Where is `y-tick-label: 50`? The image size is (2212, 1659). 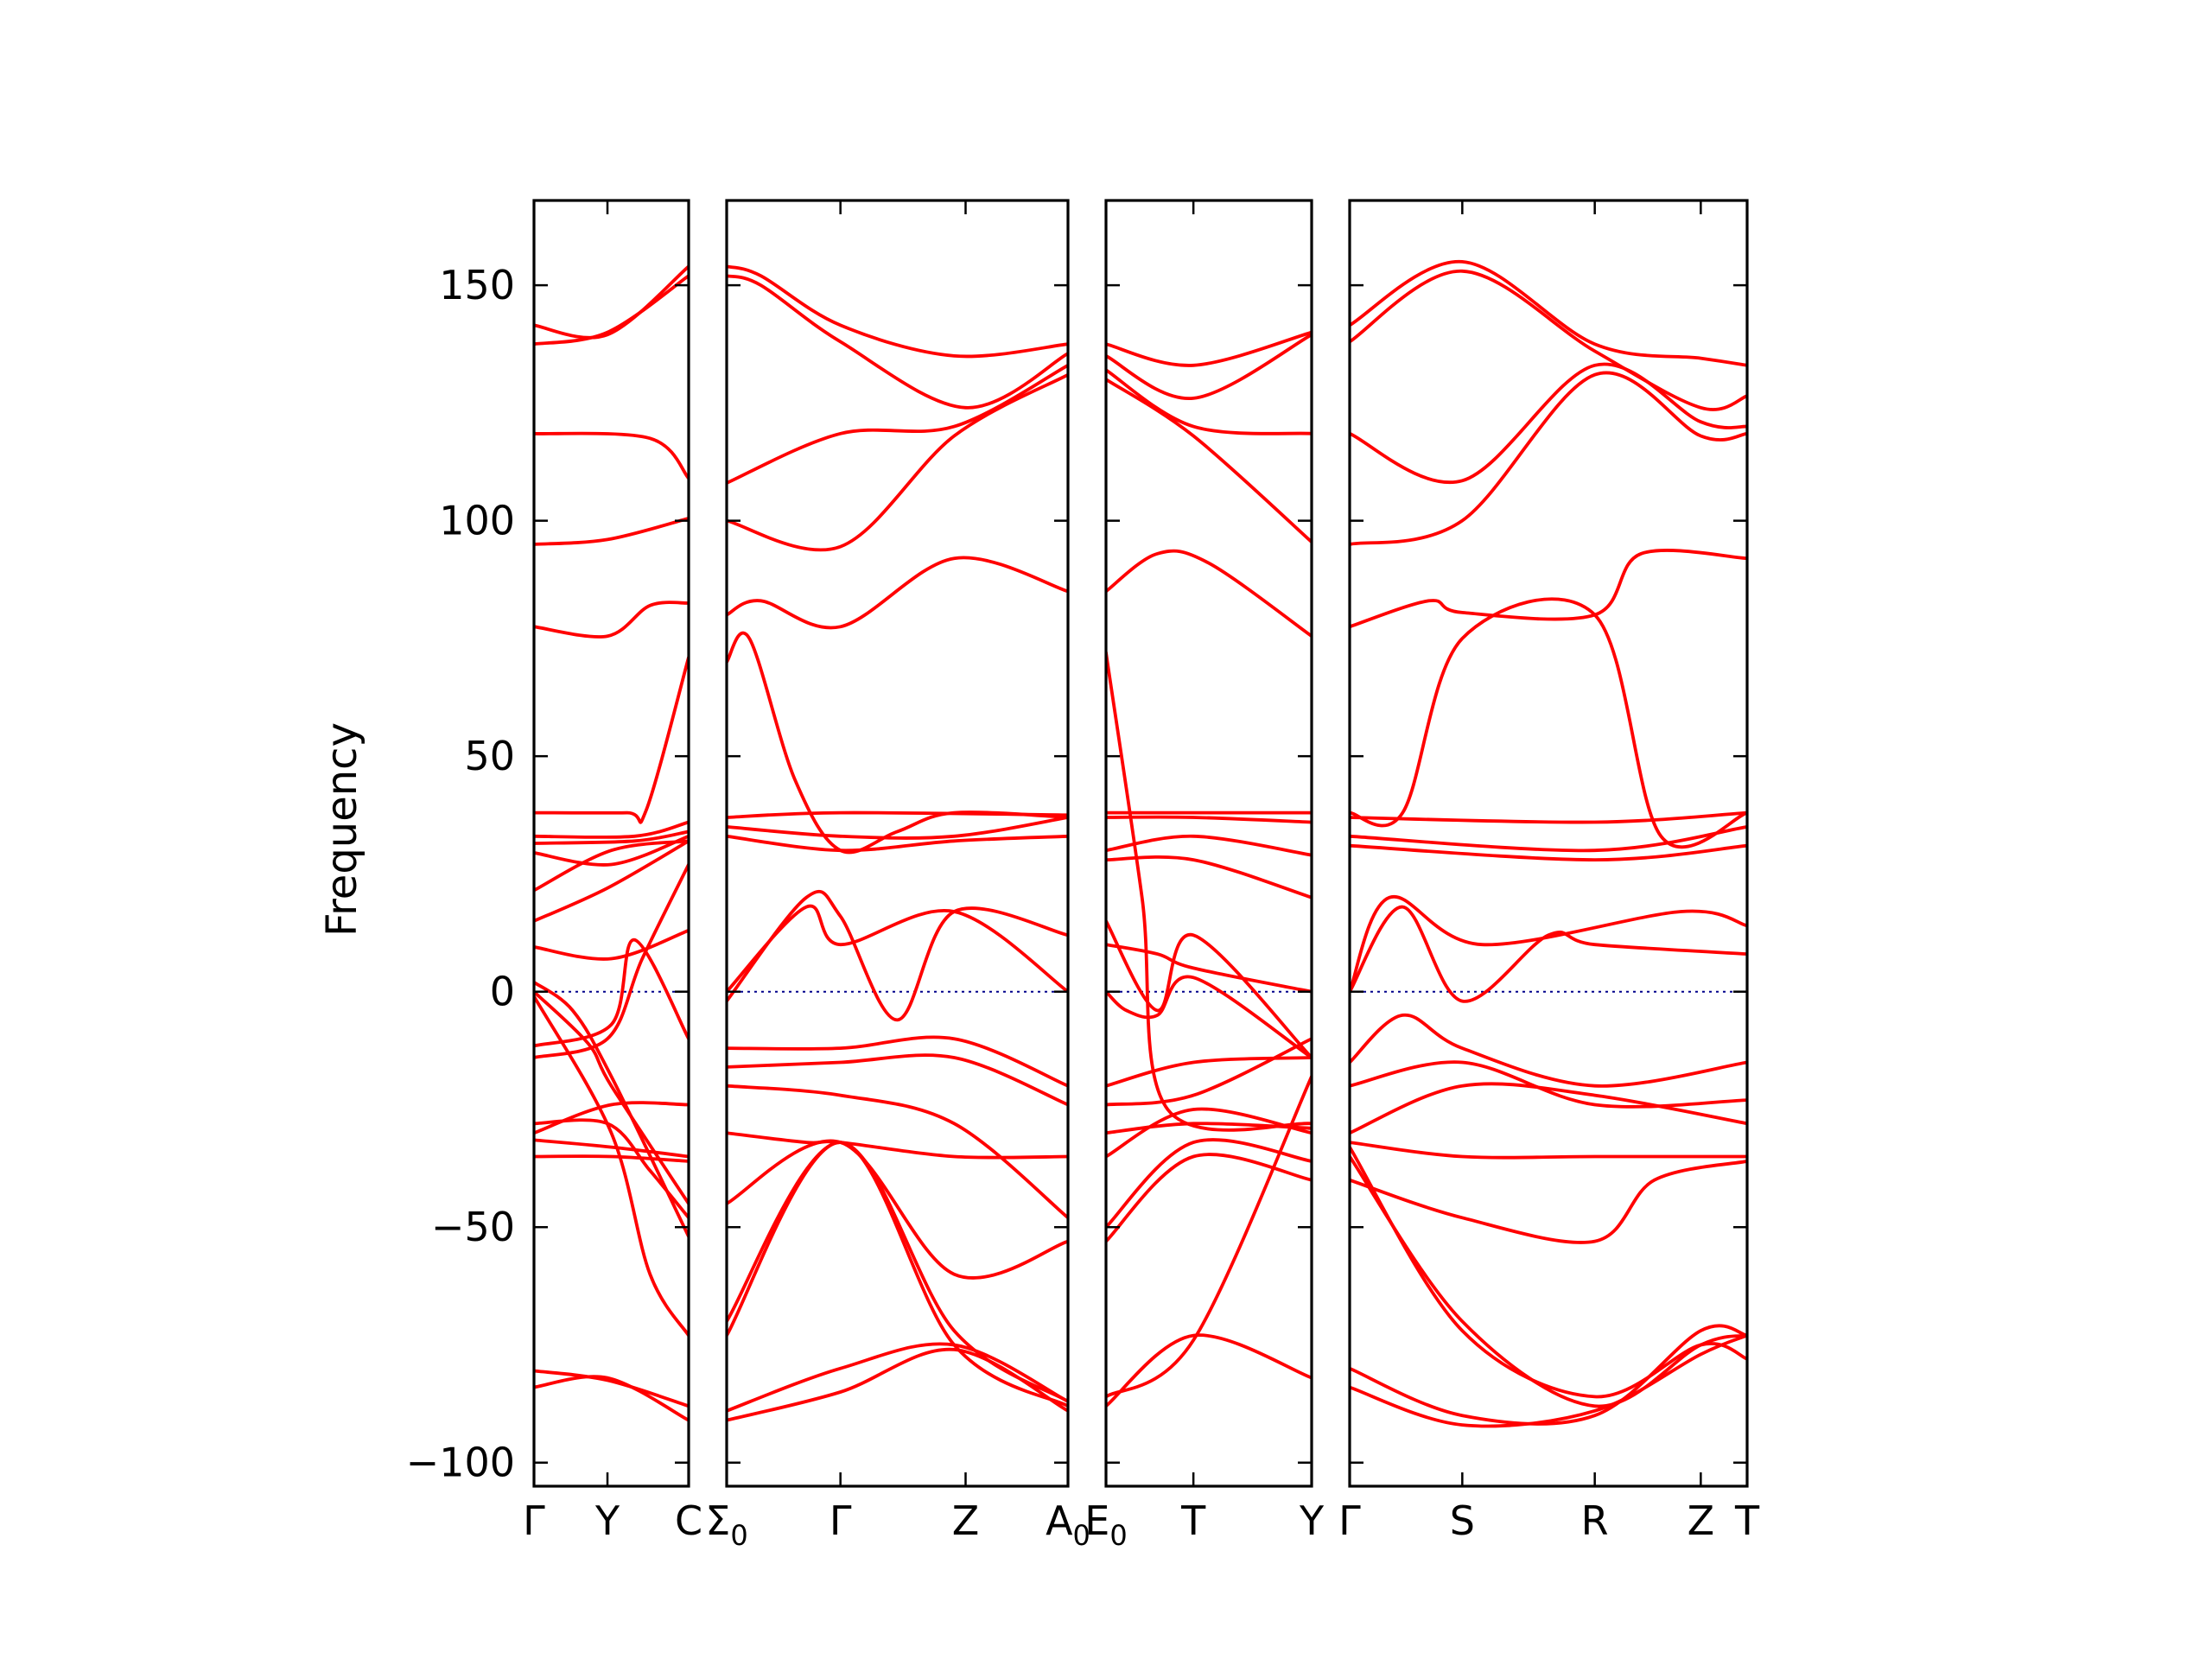 y-tick-label: 50 is located at coordinates (489, 756).